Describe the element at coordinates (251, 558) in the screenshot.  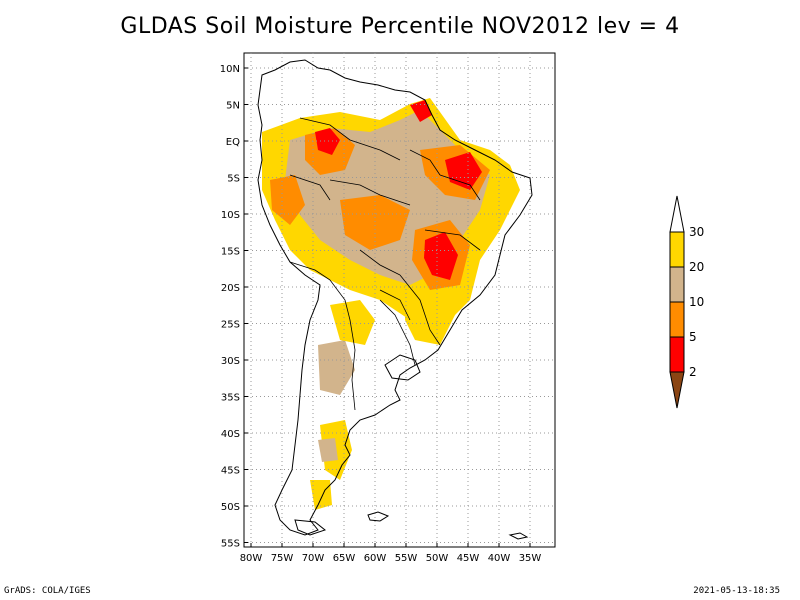
I see `lon-tick-label: 80W` at that location.